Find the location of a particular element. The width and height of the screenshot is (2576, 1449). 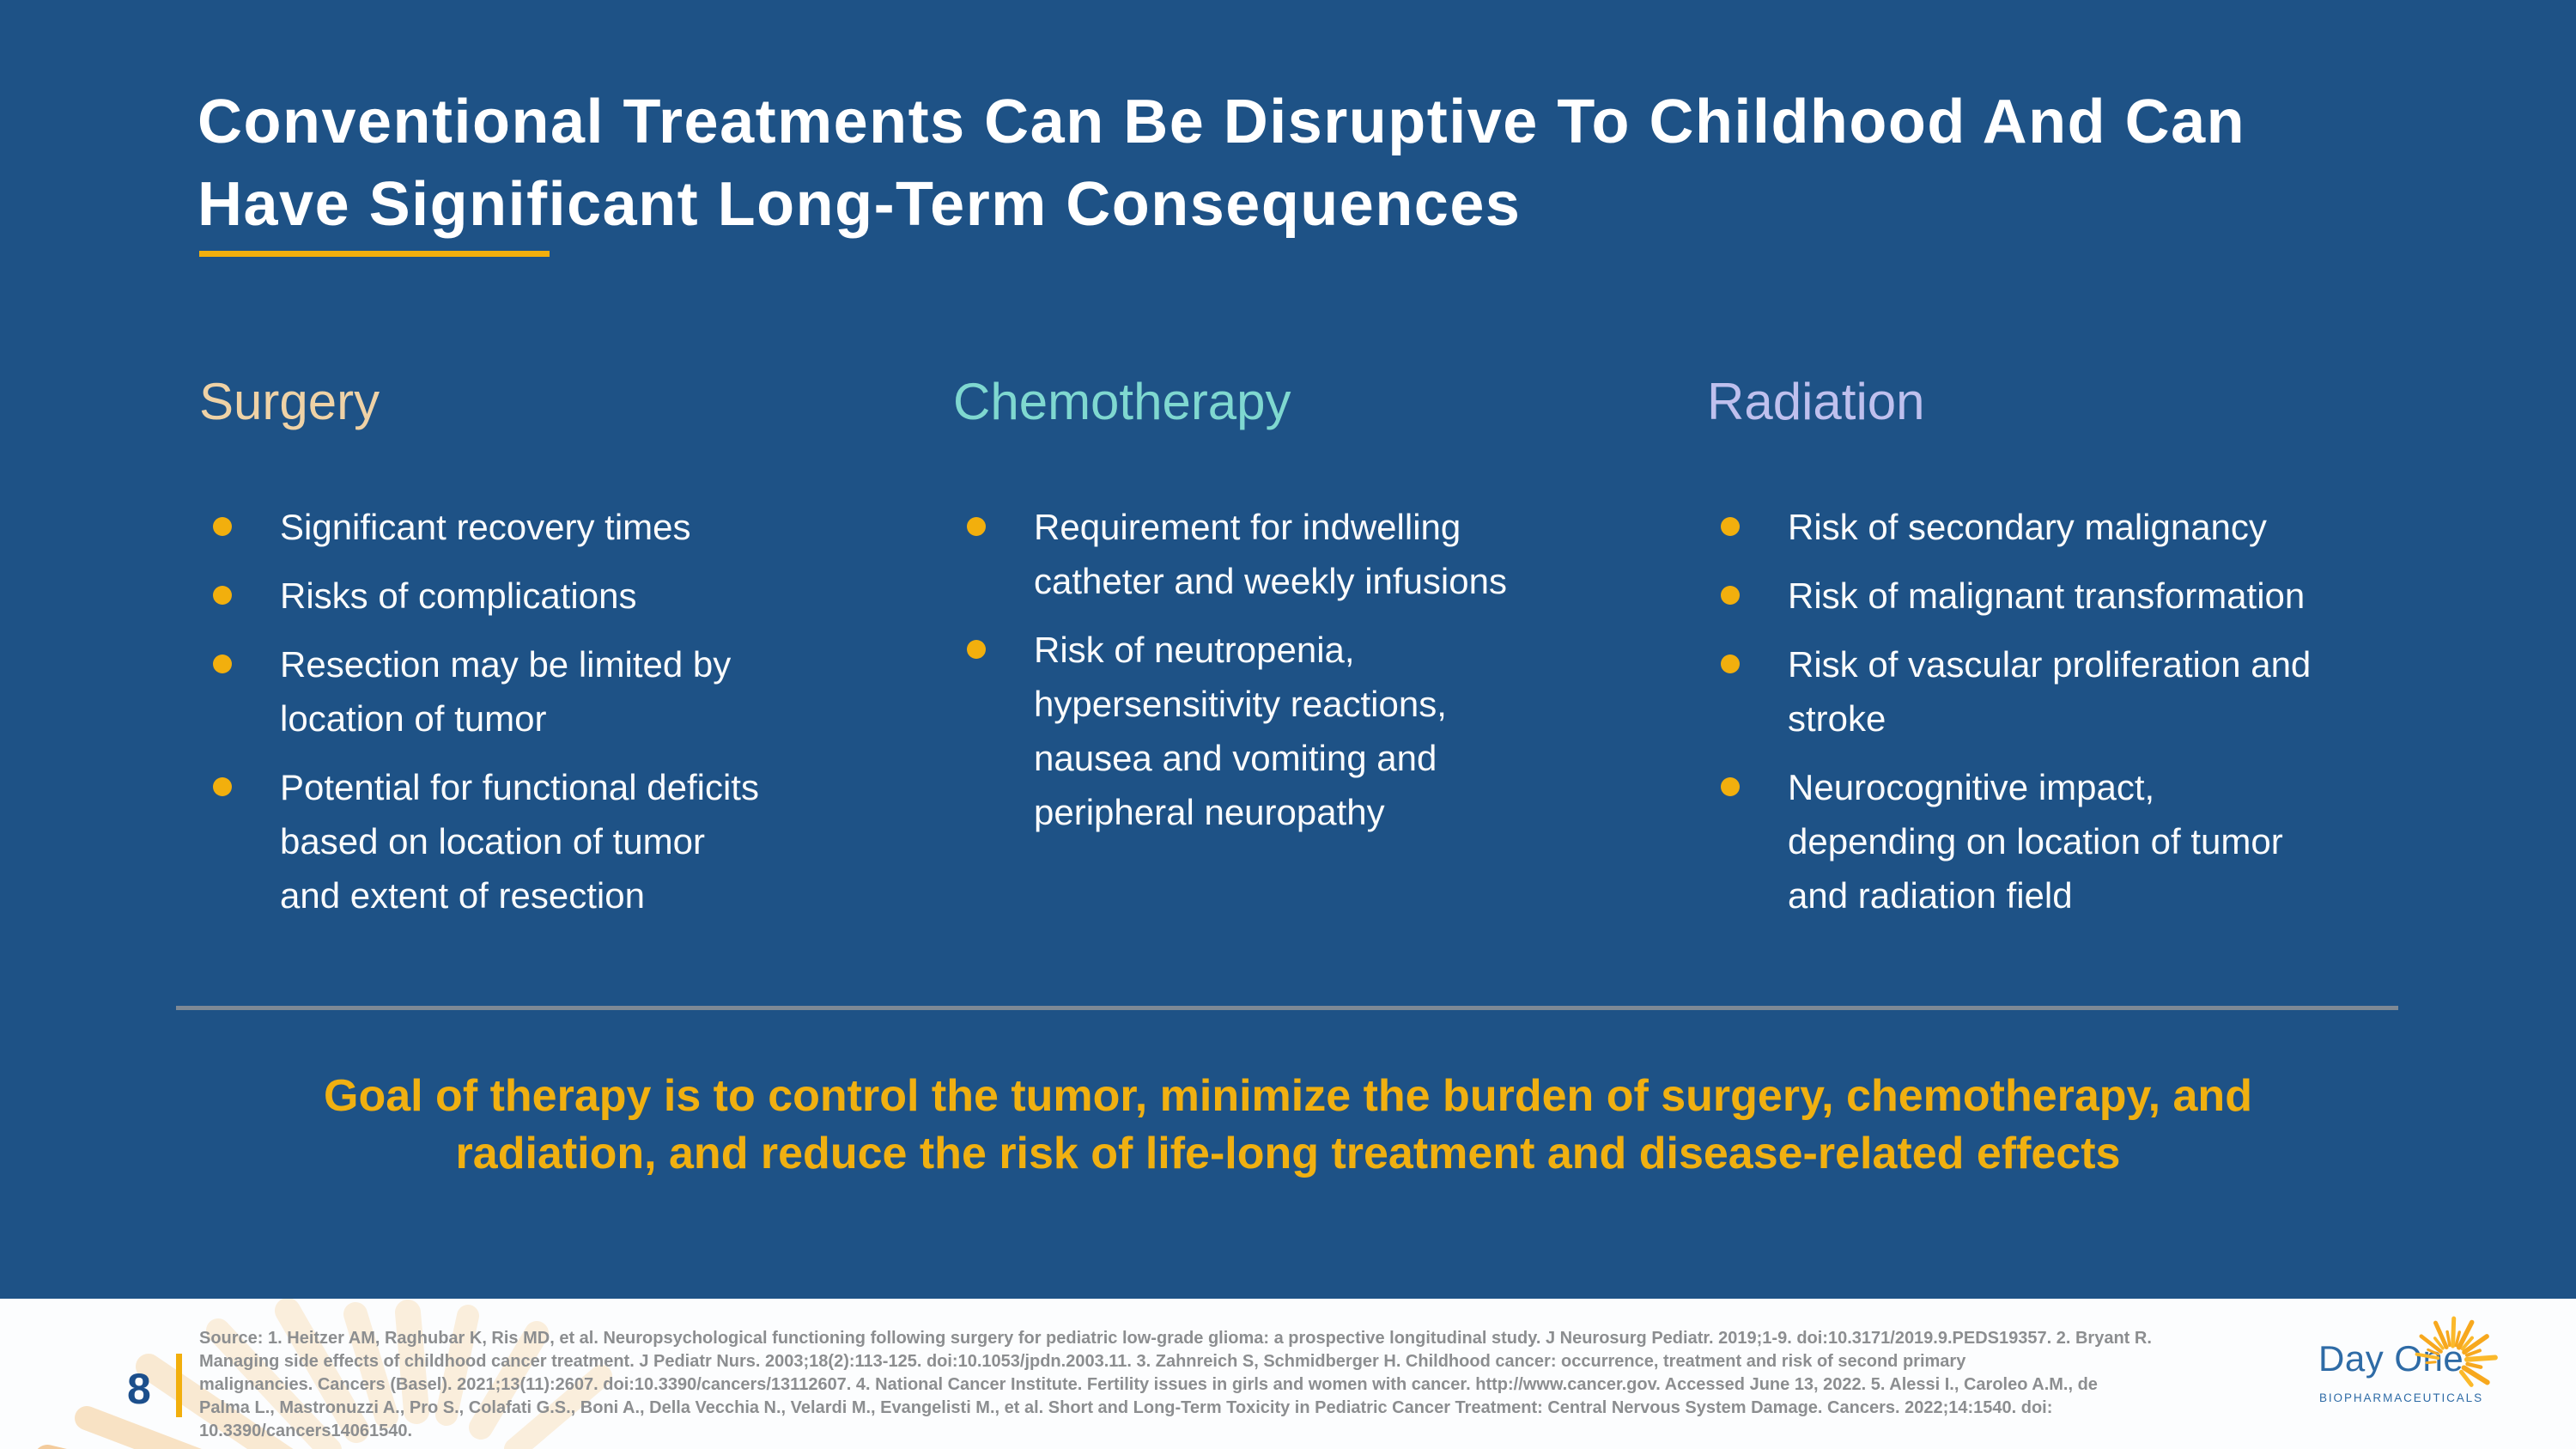

column-header-surgery: Surgery is located at coordinates (290, 401).